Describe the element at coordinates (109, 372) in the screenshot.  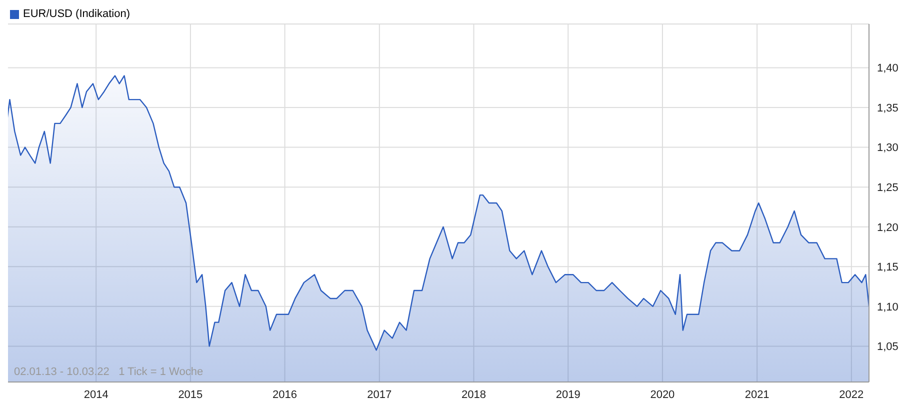
I see `annotation: 02.01.13 - 10.03.22 1 Tick = 1 Woche` at that location.